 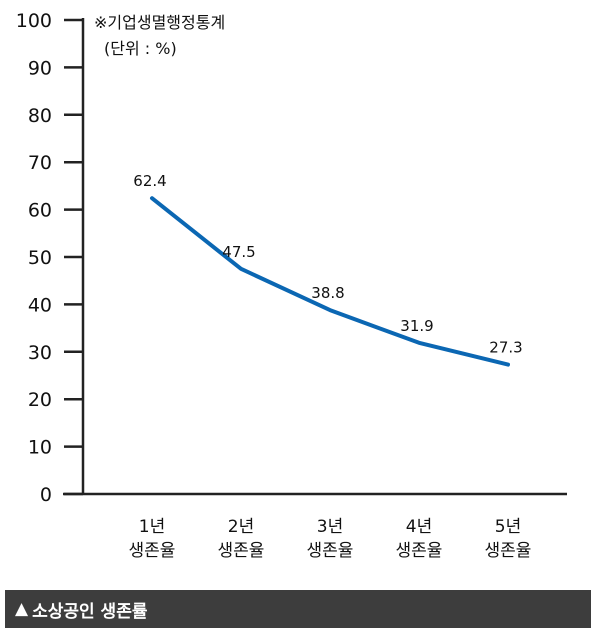 I want to click on y-tick-label: 10, so click(x=40, y=448).